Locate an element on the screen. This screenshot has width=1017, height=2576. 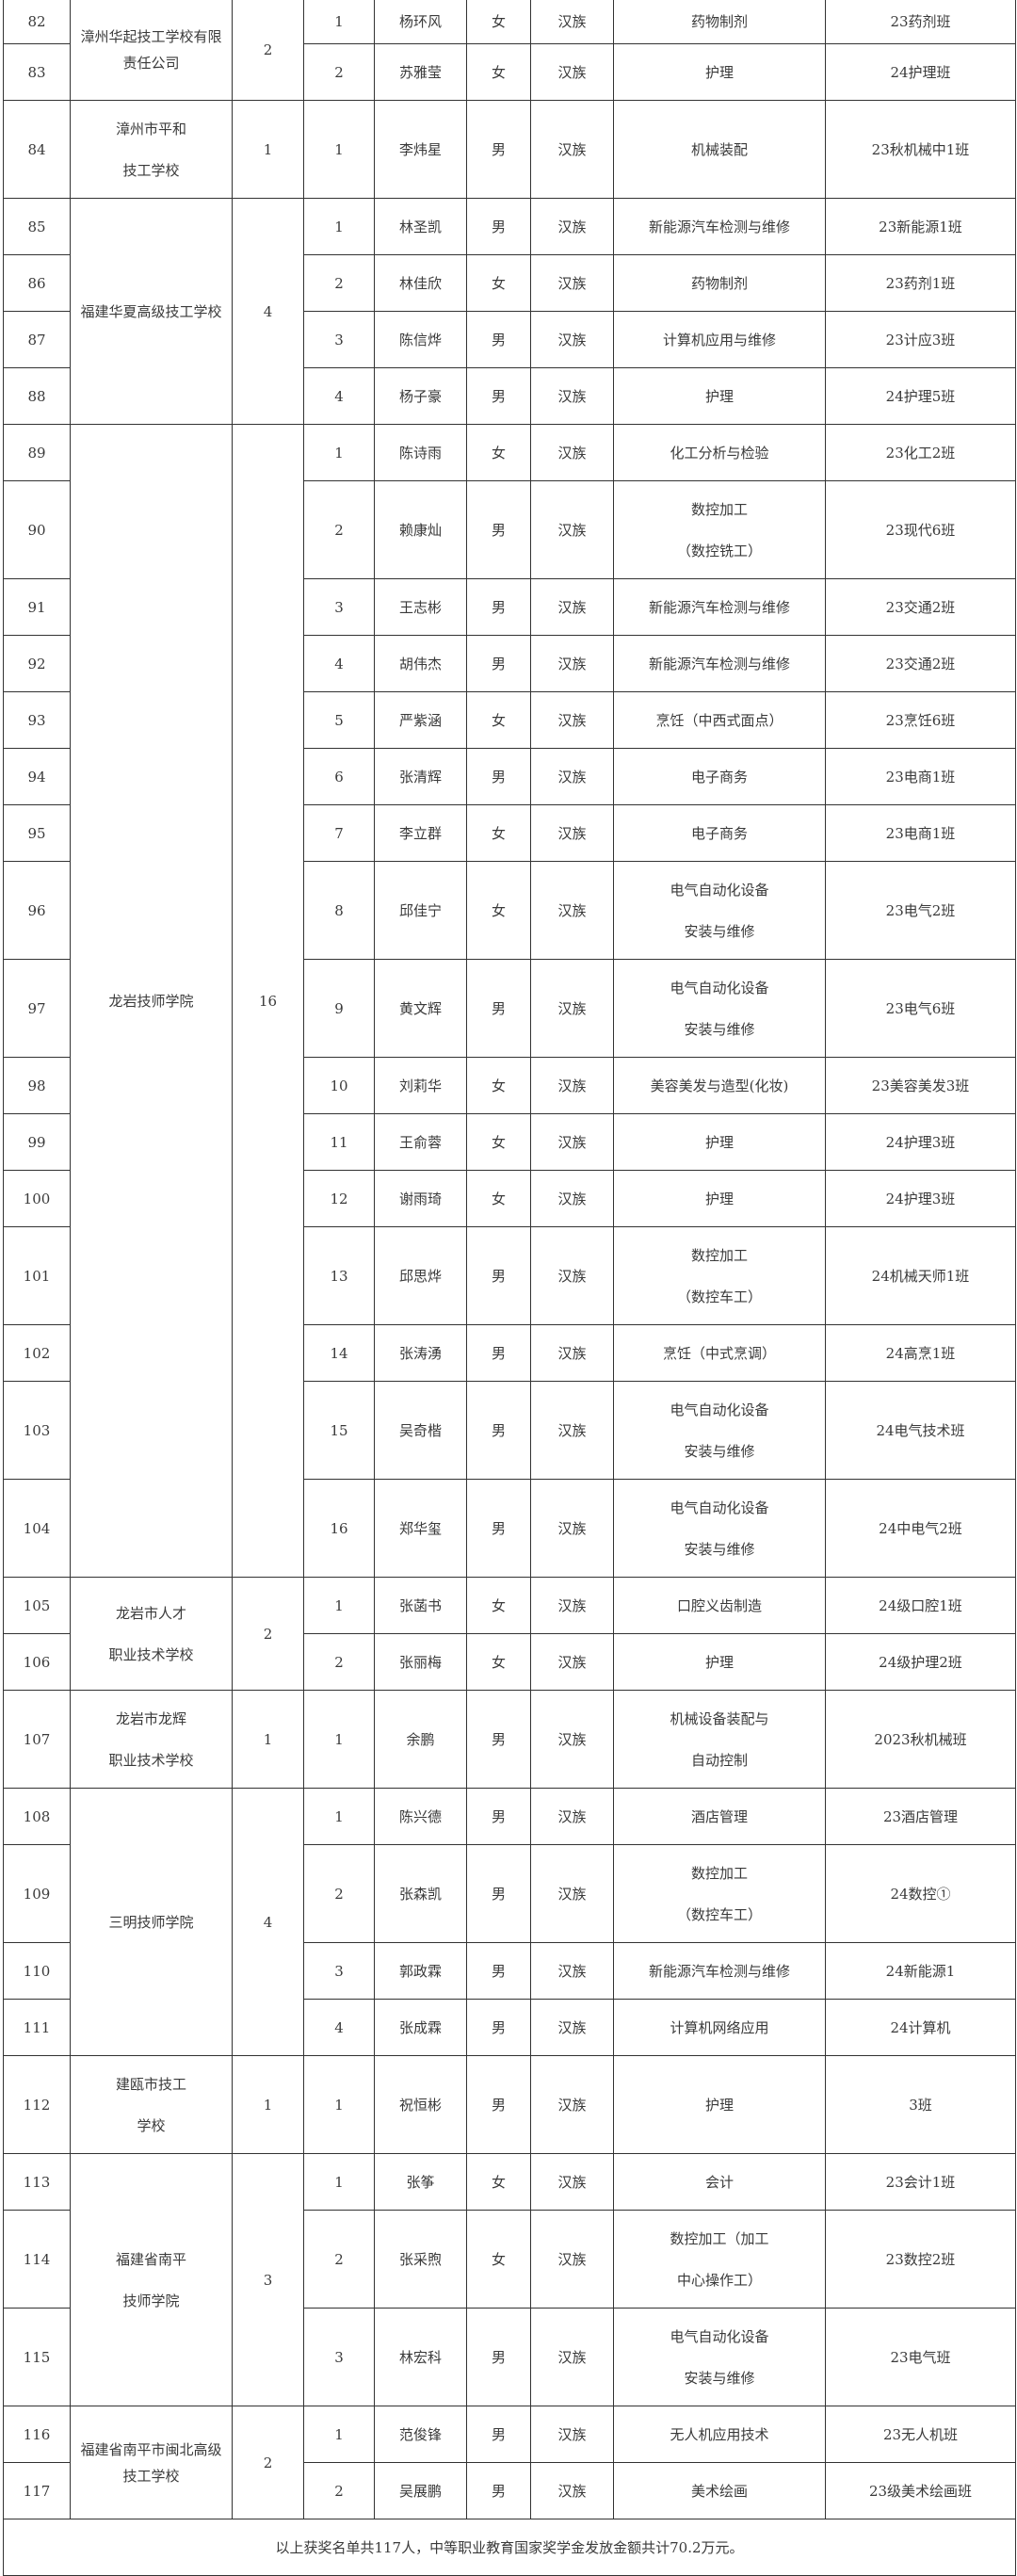
table-row: 113 福建省南平 技师学院 3 1 张筝女汉族 会计 23会计1班 is located at coordinates (509, 2279).